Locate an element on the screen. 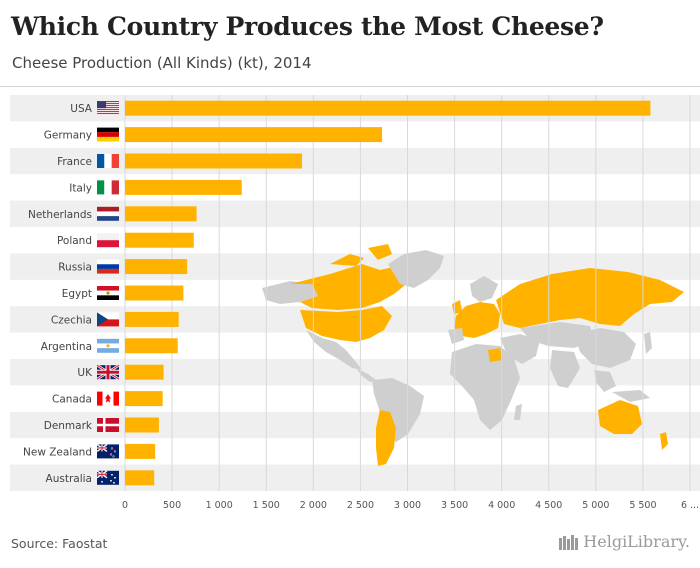 The width and height of the screenshot is (700, 568). map-scandinavia is located at coordinates (484, 289).